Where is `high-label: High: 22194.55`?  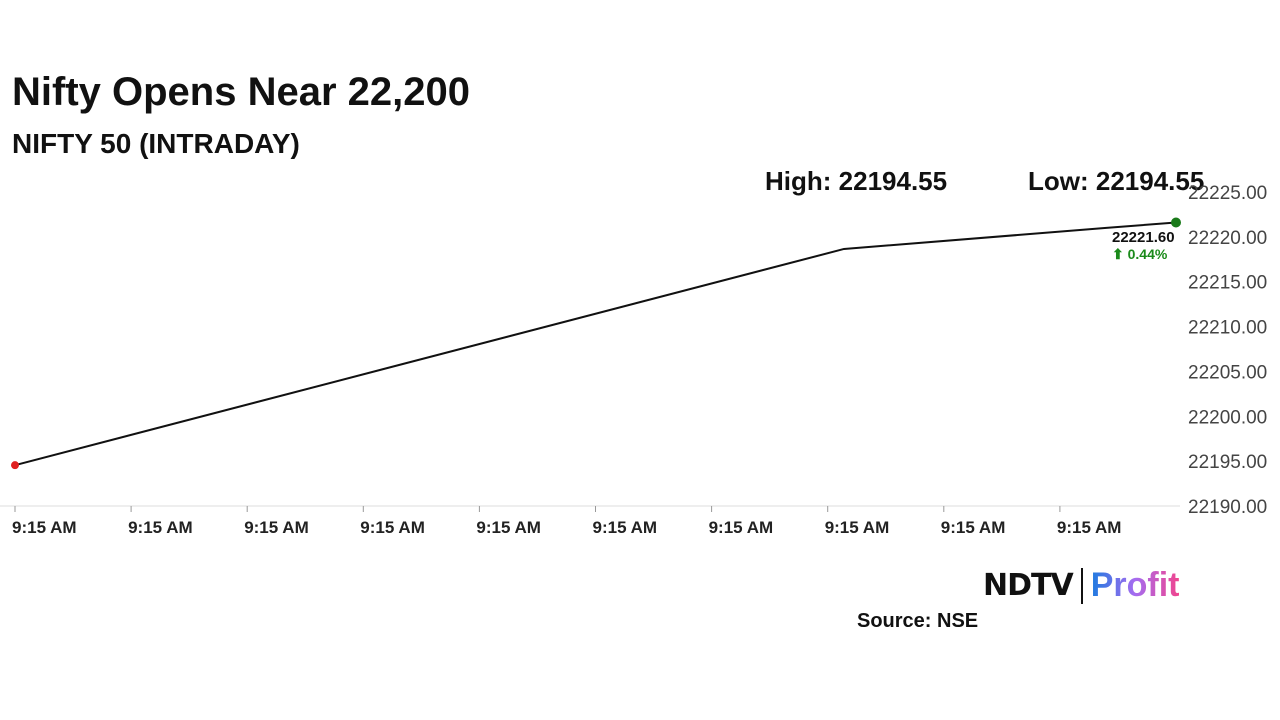 high-label: High: 22194.55 is located at coordinates (856, 181).